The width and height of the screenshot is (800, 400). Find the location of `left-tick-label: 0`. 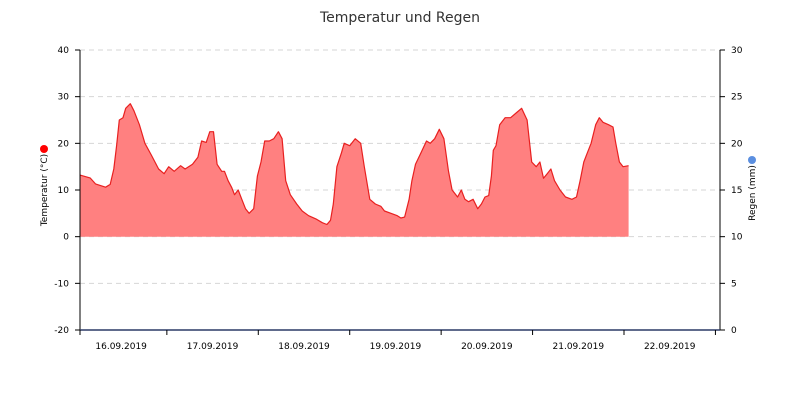

left-tick-label: 0 is located at coordinates (66, 238).